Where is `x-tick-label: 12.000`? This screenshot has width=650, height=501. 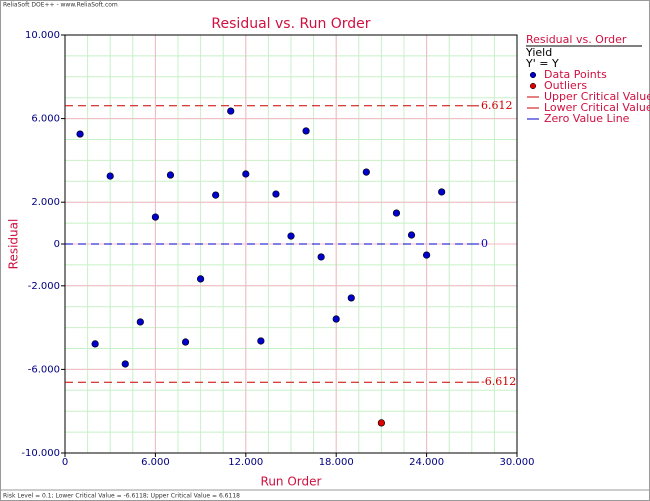 x-tick-label: 12.000 is located at coordinates (245, 462).